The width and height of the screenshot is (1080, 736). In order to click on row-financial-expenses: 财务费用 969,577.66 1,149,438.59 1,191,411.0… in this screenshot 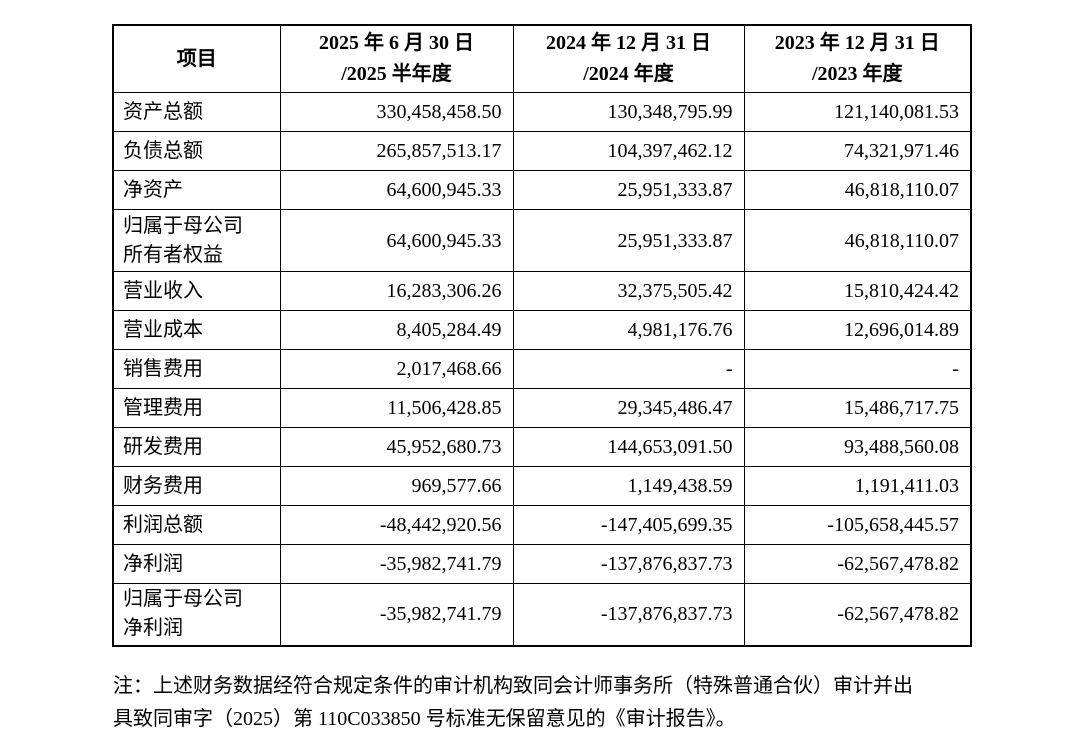, I will do `click(542, 486)`.